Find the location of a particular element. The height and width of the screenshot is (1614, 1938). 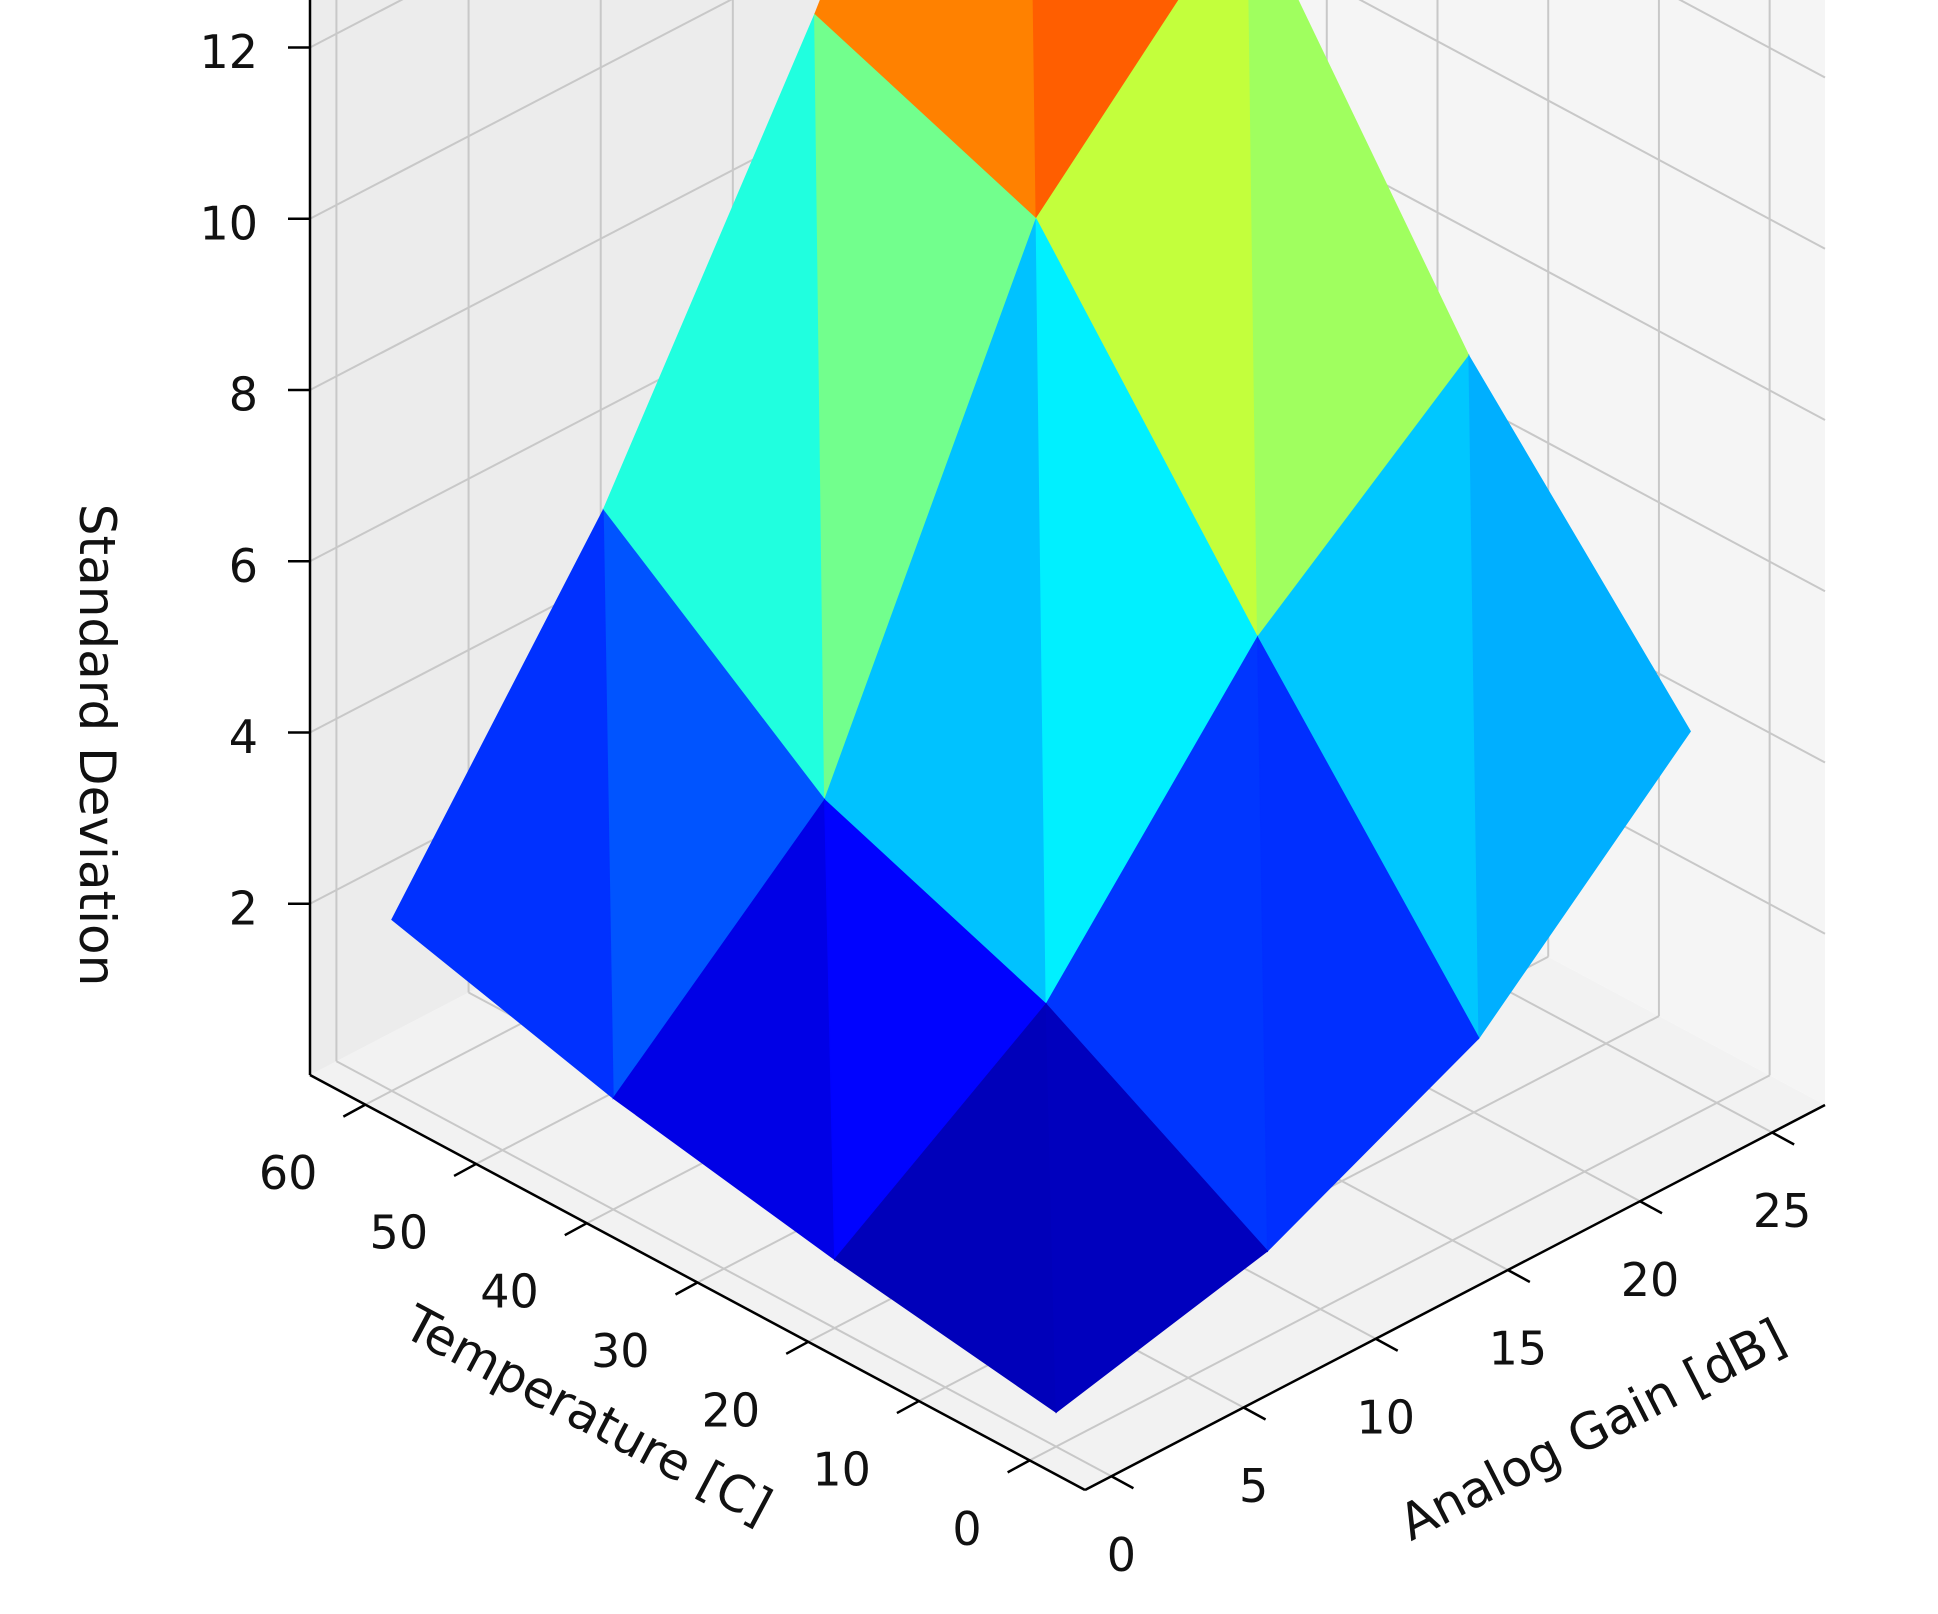

z-tick-label: 8 is located at coordinates (243, 395).